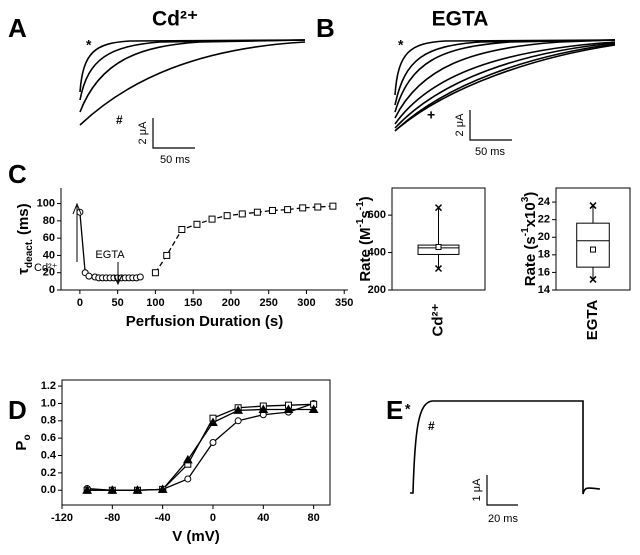 Image resolution: width=640 pixels, height=555 pixels. I want to click on y-tick-label: 1.2, so click(48, 386).